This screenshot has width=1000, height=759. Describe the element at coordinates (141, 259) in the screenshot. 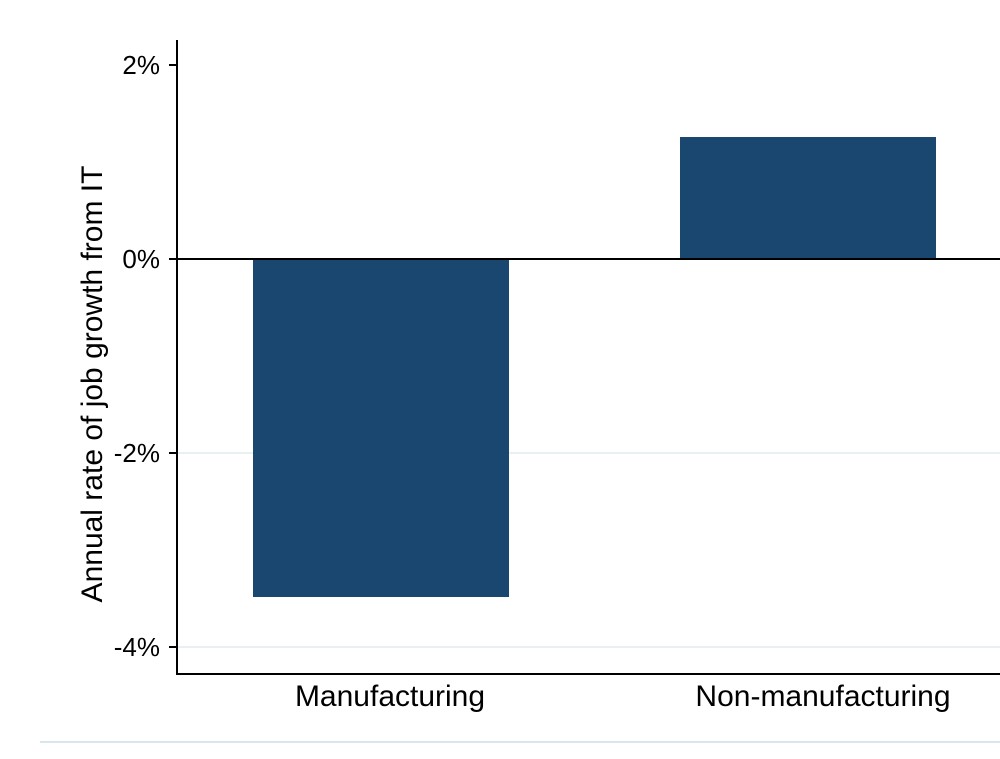

I see `y-tick-label: 0%` at that location.